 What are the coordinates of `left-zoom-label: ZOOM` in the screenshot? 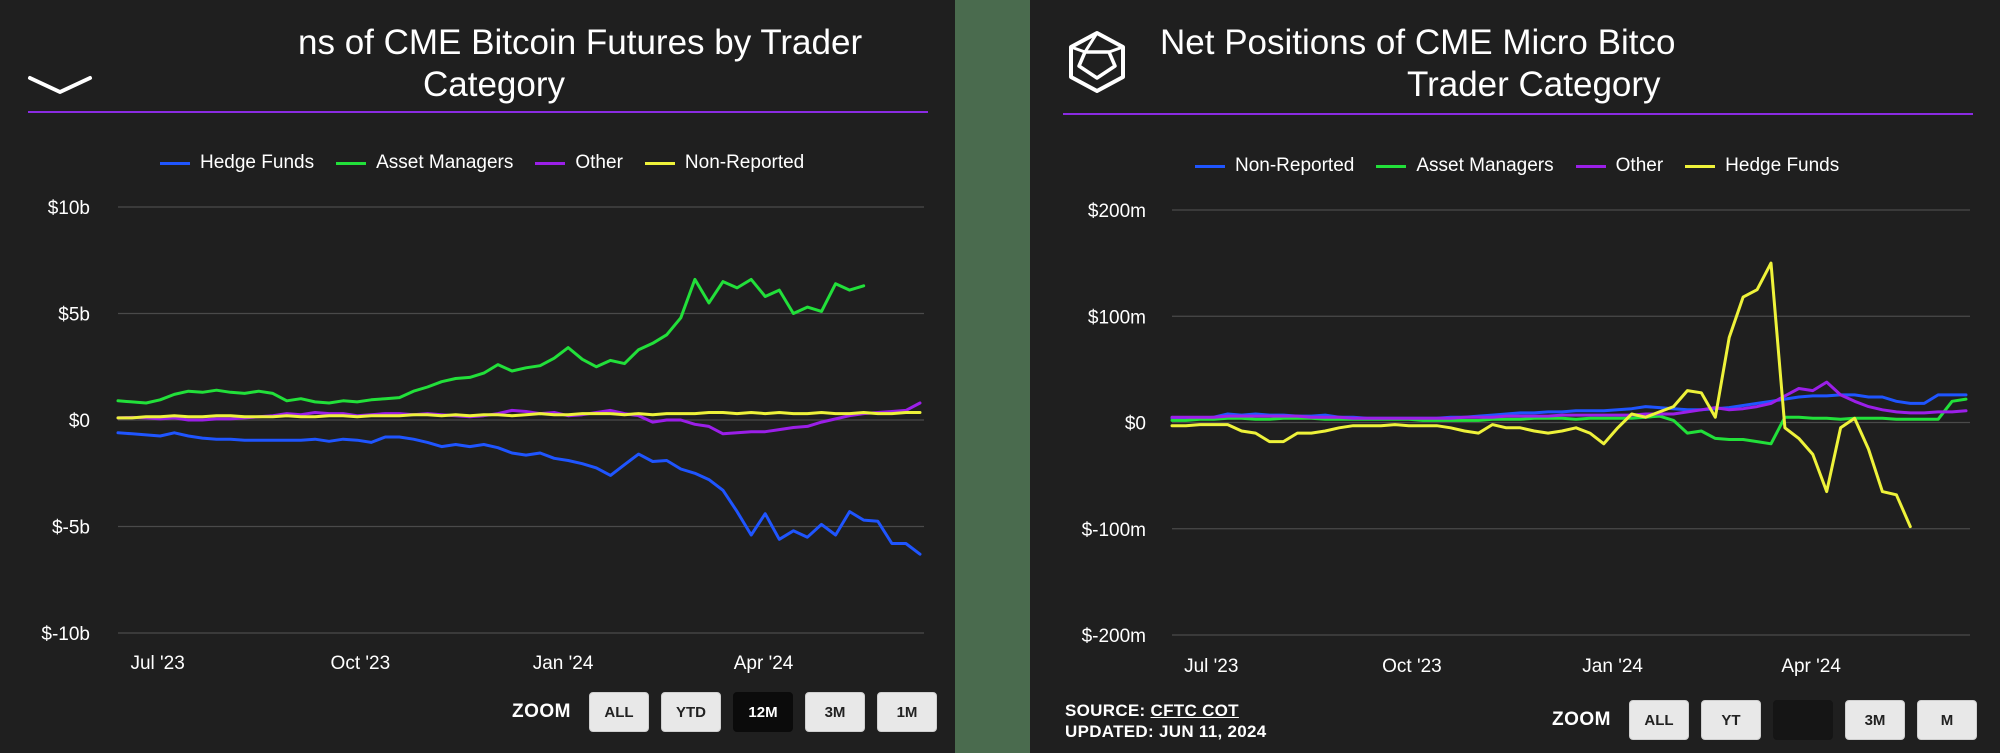 It's located at (541, 711).